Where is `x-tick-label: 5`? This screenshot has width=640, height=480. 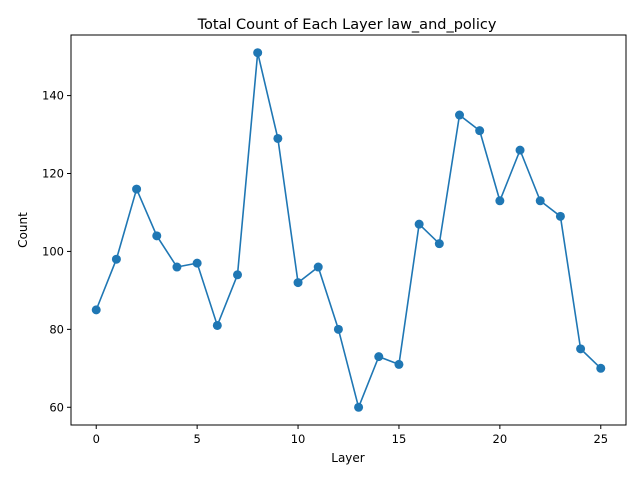
x-tick-label: 5 is located at coordinates (196, 439).